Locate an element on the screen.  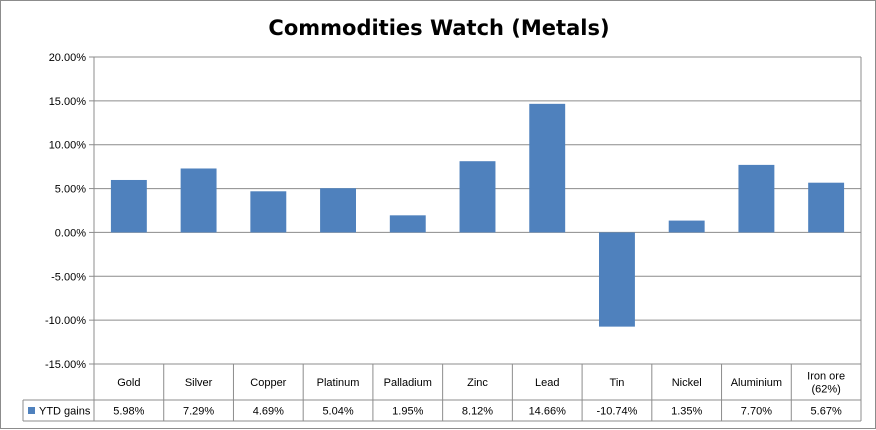
y-tick-label: -10.00% is located at coordinates (65, 321).